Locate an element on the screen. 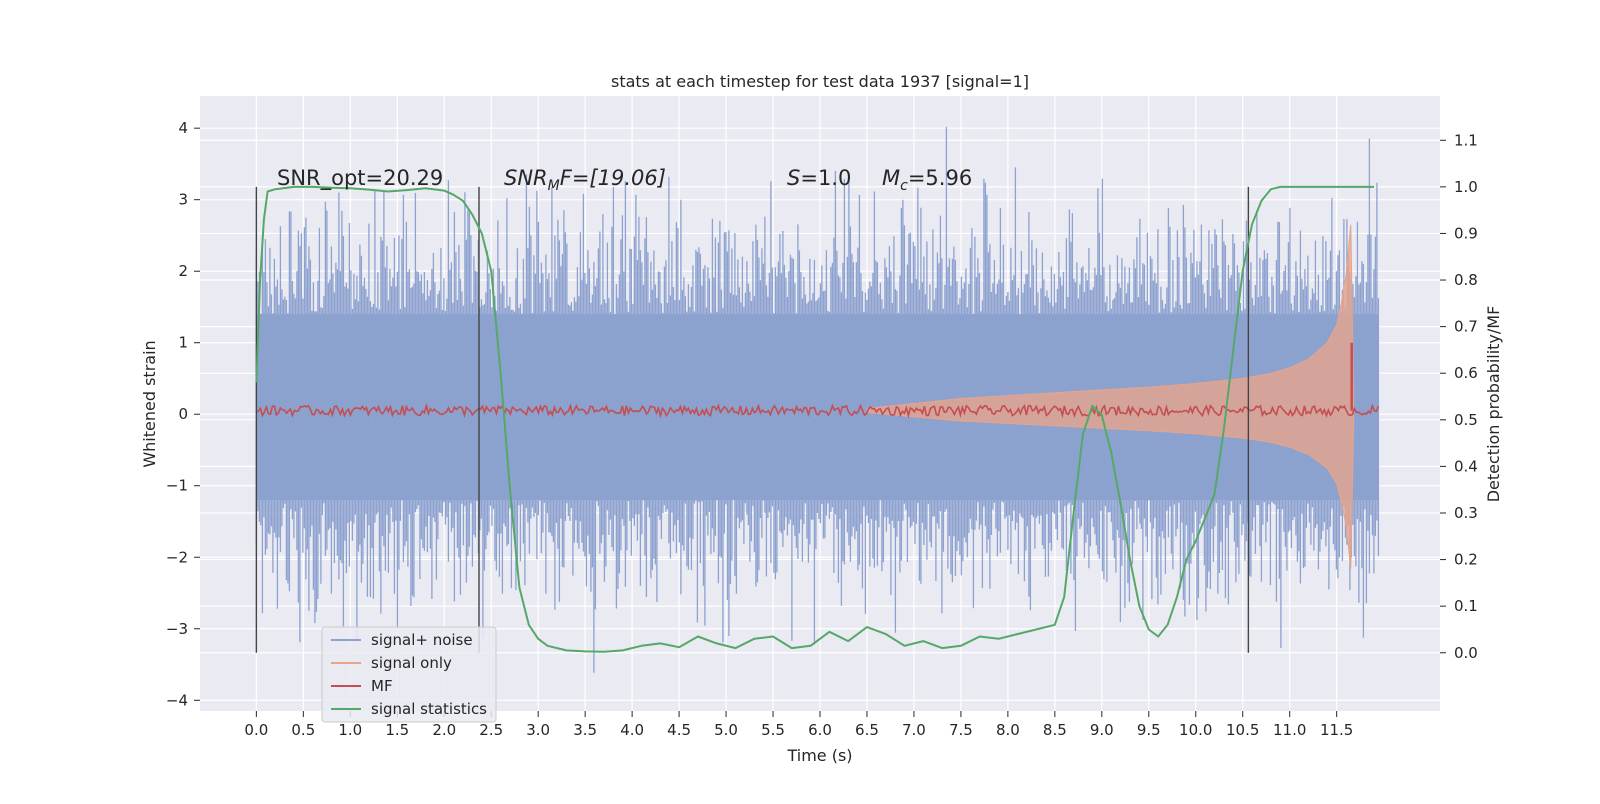  x-tick-label: 4.0 is located at coordinates (632, 730).